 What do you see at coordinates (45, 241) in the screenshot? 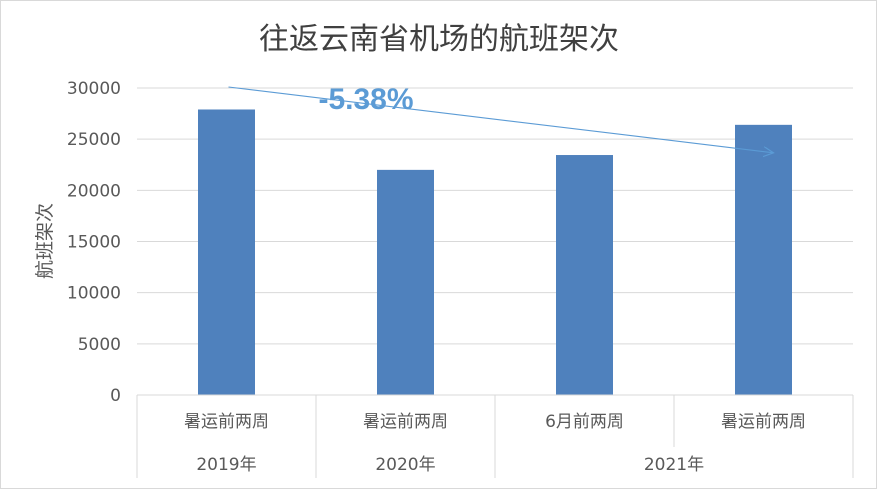
I see `y-axis-label: 航班架次` at bounding box center [45, 241].